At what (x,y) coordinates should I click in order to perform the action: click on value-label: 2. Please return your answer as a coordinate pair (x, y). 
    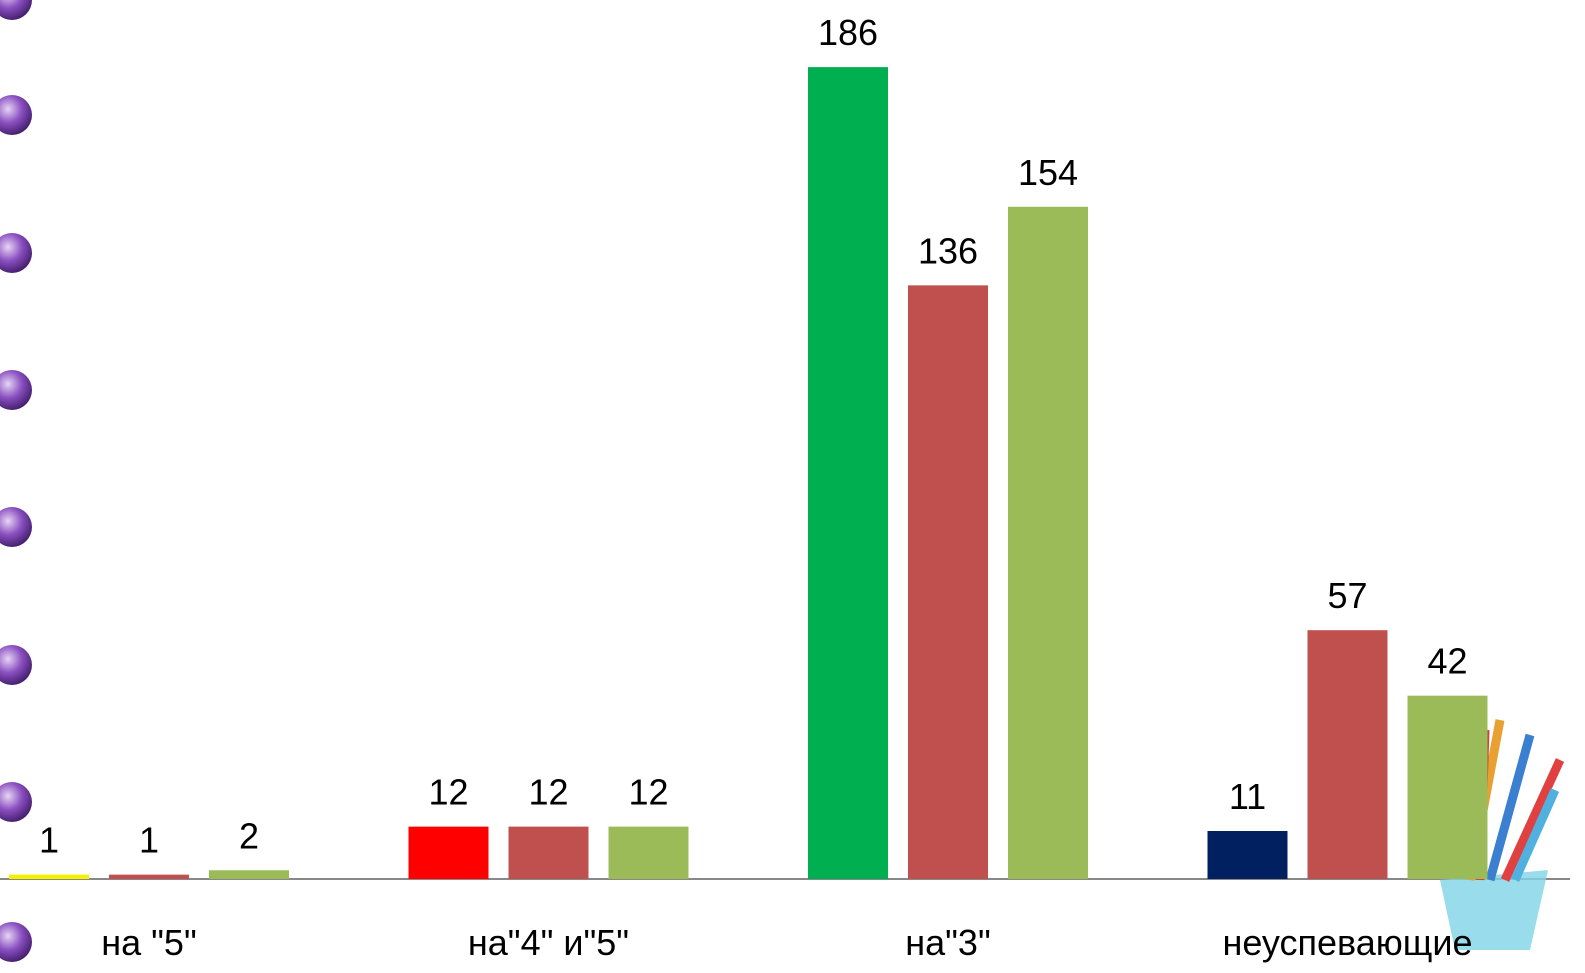
    Looking at the image, I should click on (249, 835).